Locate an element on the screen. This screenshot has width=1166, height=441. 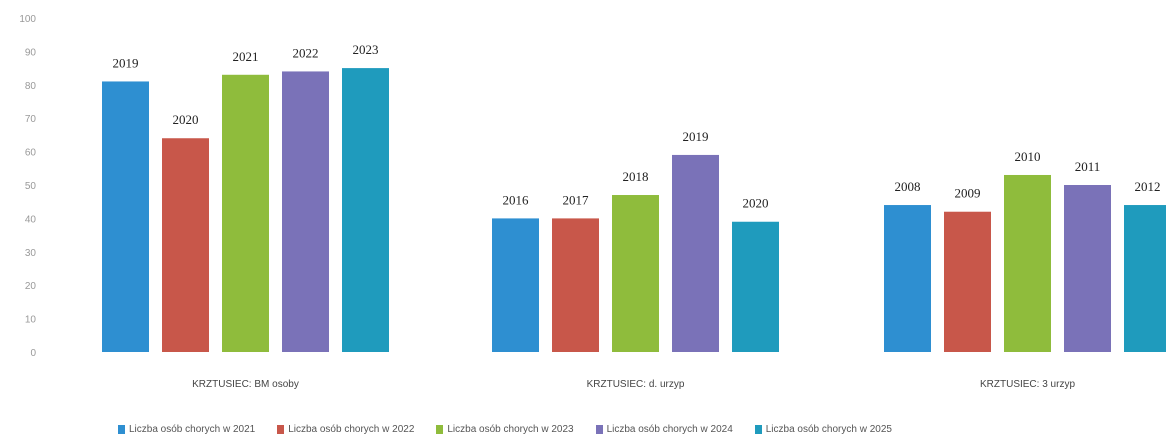
y-tick-label: 70 is located at coordinates (31, 119).